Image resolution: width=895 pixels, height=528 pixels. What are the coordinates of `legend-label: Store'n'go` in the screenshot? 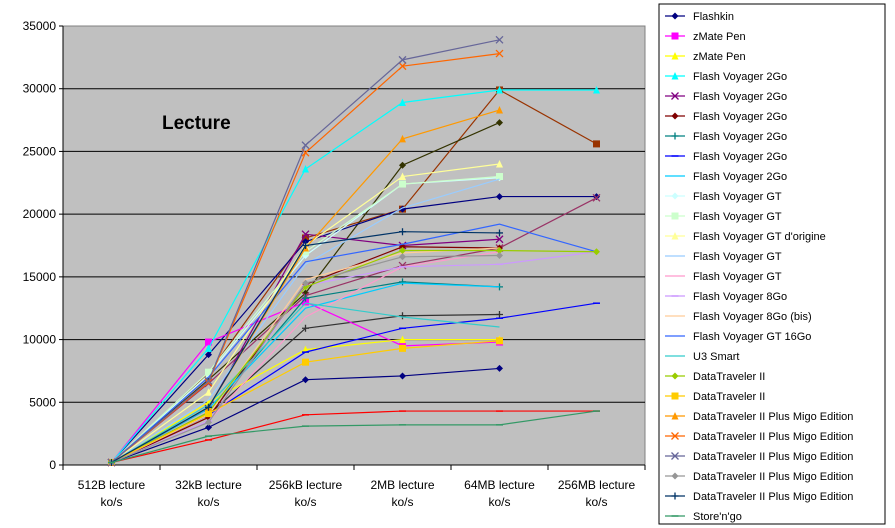 It's located at (717, 517).